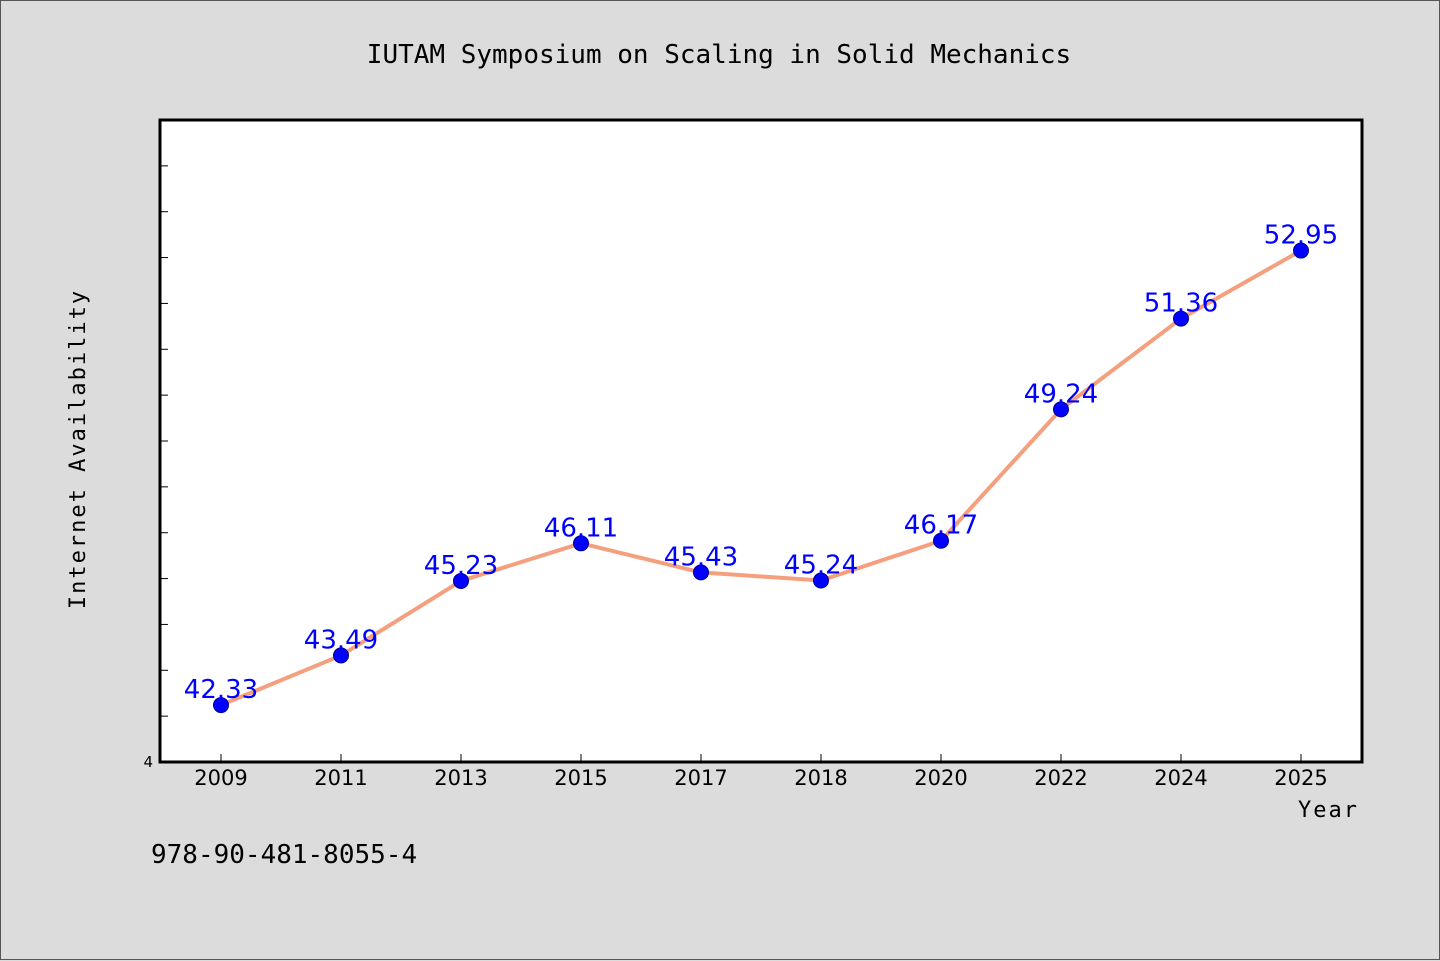 This screenshot has height=961, width=1440. I want to click on y-axis-ticks: 4, so click(155, 445).